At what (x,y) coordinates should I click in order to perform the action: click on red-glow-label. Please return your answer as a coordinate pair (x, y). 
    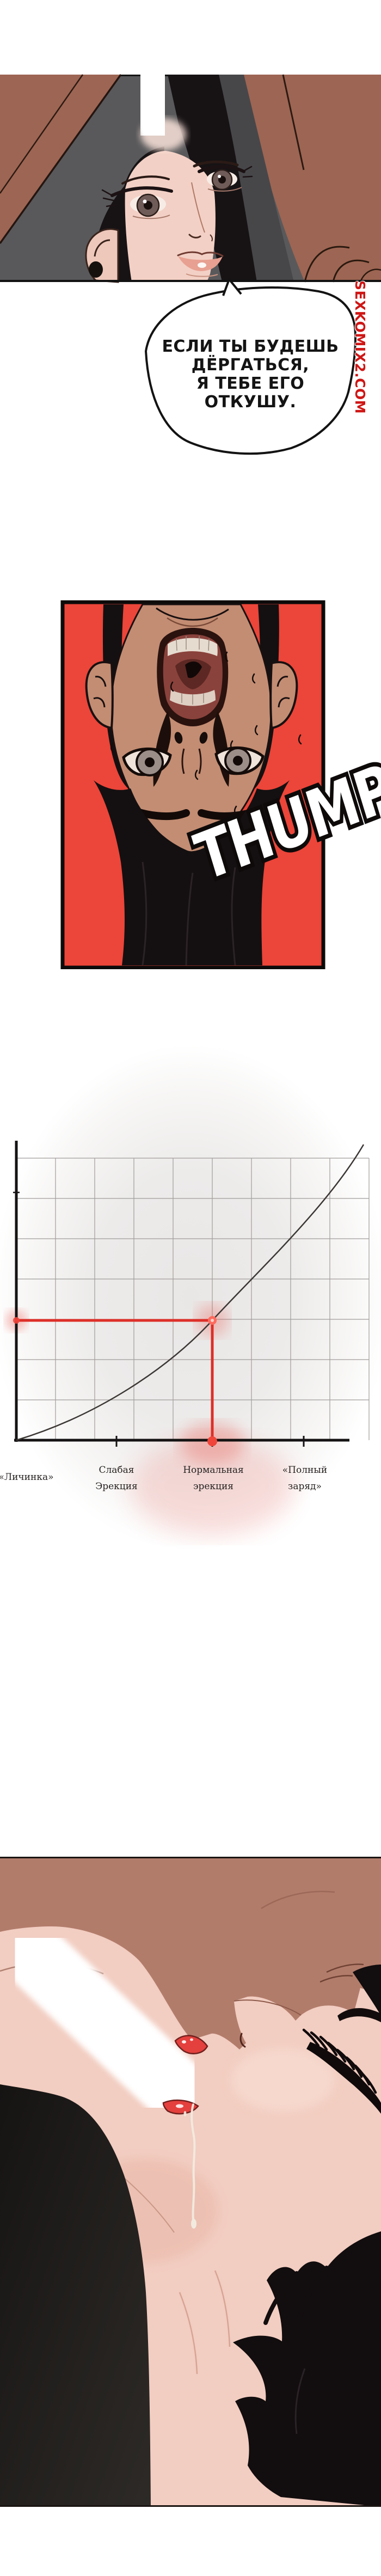
    Looking at the image, I should click on (212, 1486).